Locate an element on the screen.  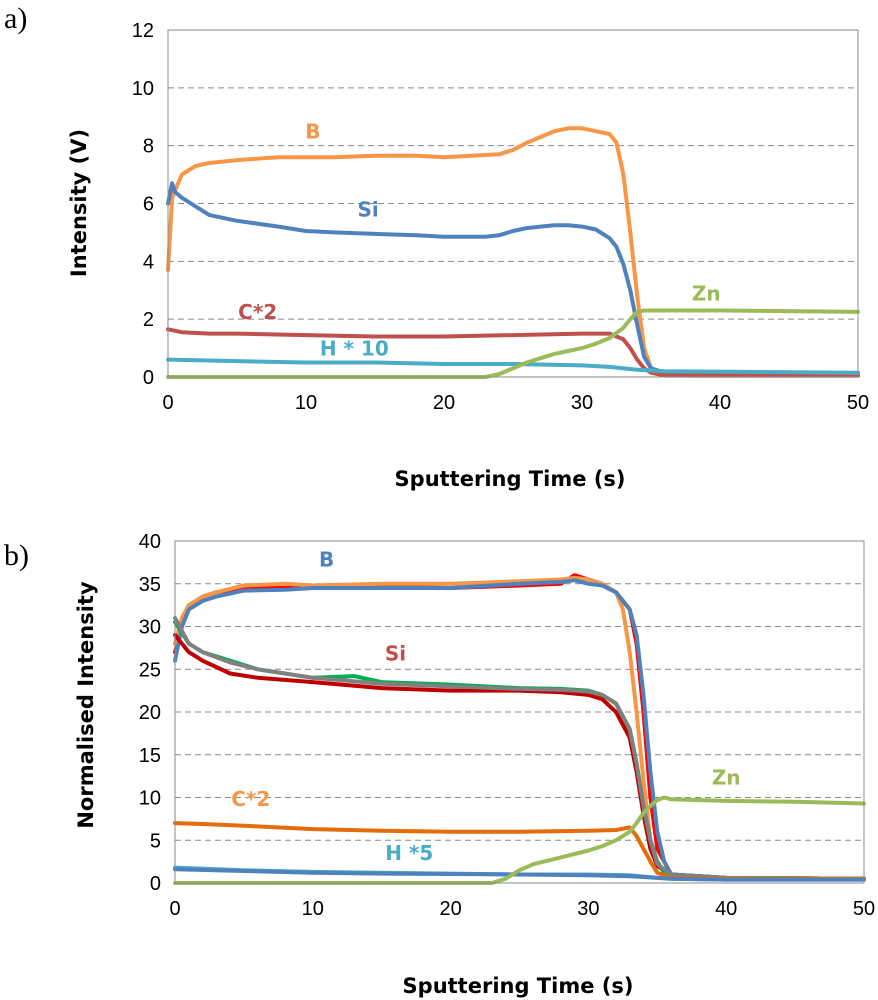
panel-b-y-tick-label: 15 is located at coordinates (150, 756).